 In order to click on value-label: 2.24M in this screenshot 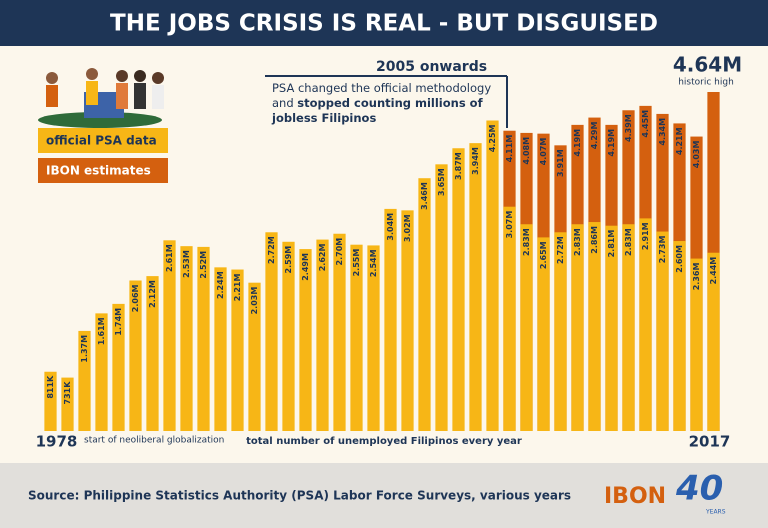, I will do `click(220, 285)`.